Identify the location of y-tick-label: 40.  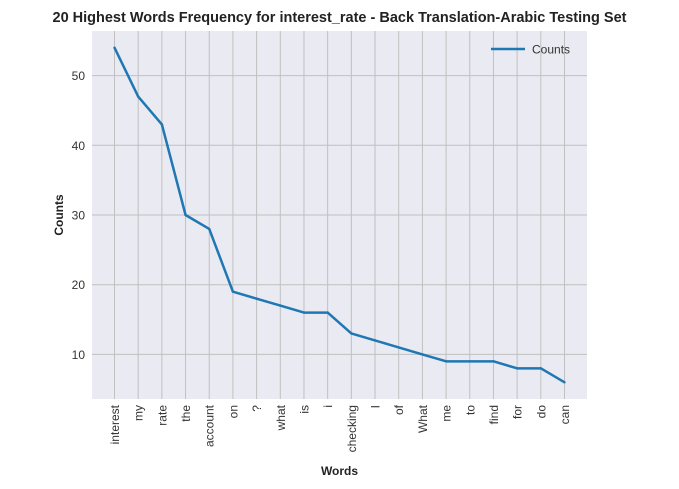
(79, 146).